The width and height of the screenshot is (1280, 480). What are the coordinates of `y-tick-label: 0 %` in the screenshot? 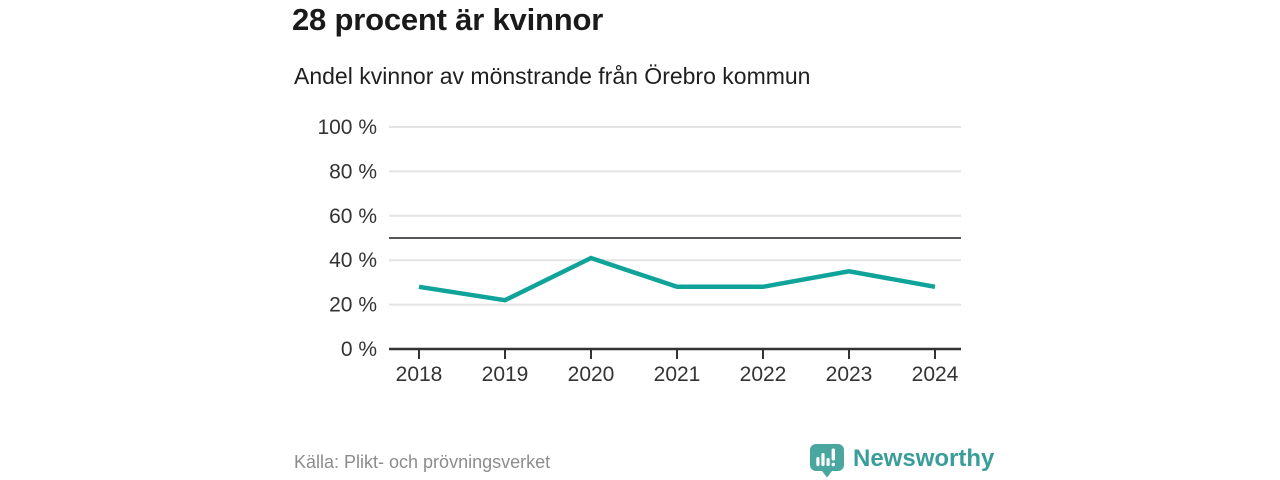 It's located at (359, 349).